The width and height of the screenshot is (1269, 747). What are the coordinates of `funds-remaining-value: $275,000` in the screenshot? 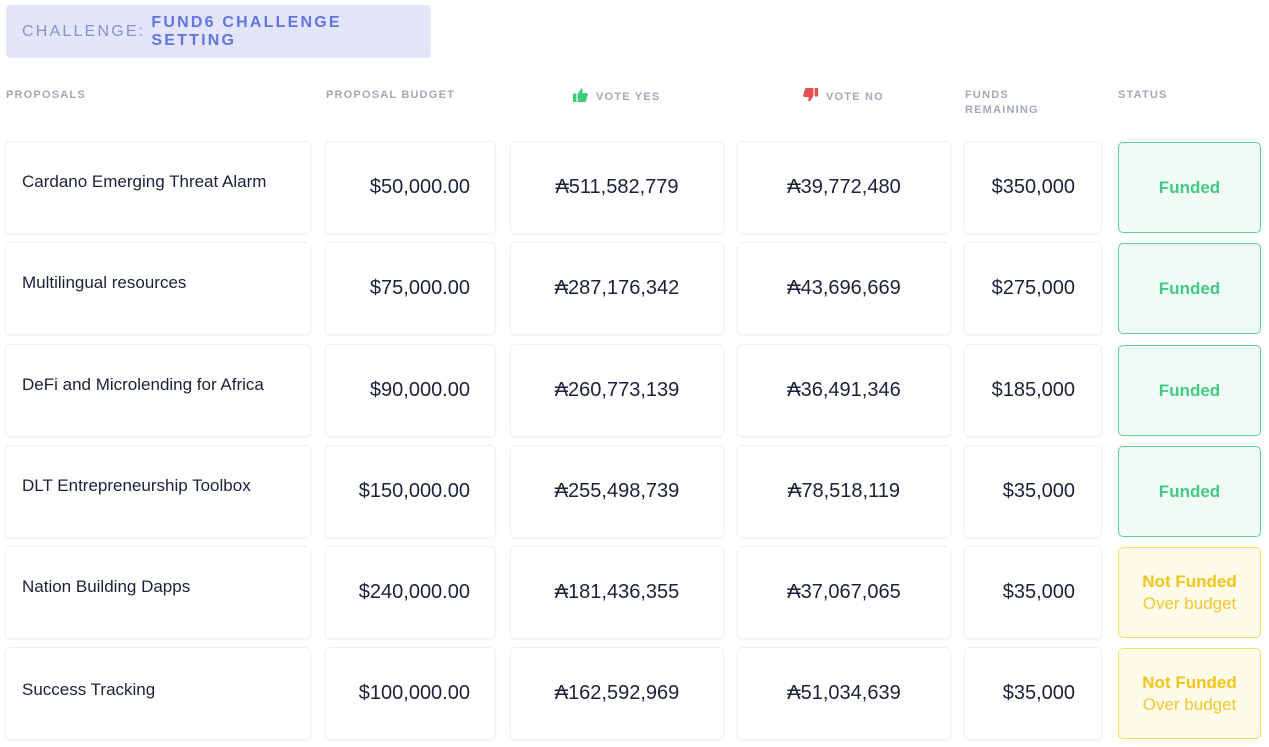 It's located at (1033, 288).